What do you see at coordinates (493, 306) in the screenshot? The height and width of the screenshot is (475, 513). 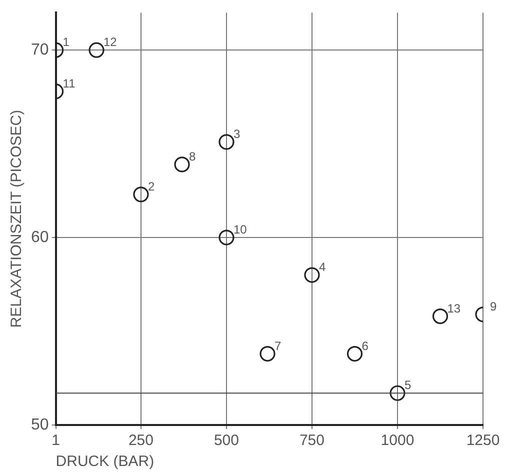 I see `annotation: 9` at bounding box center [493, 306].